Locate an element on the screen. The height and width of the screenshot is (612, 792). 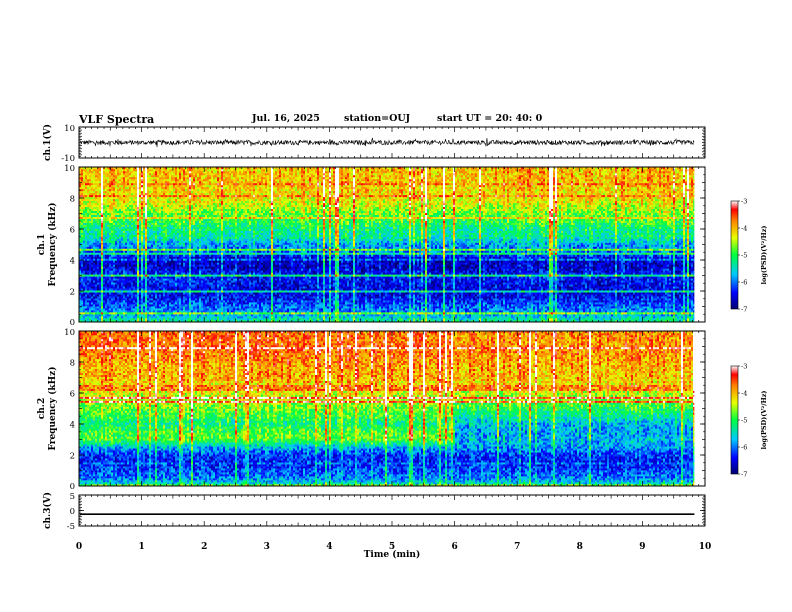
ch1-colorbar: -3 -4 -5 -6 -7 log(PSD)(V²/Hz) is located at coordinates (749, 256).